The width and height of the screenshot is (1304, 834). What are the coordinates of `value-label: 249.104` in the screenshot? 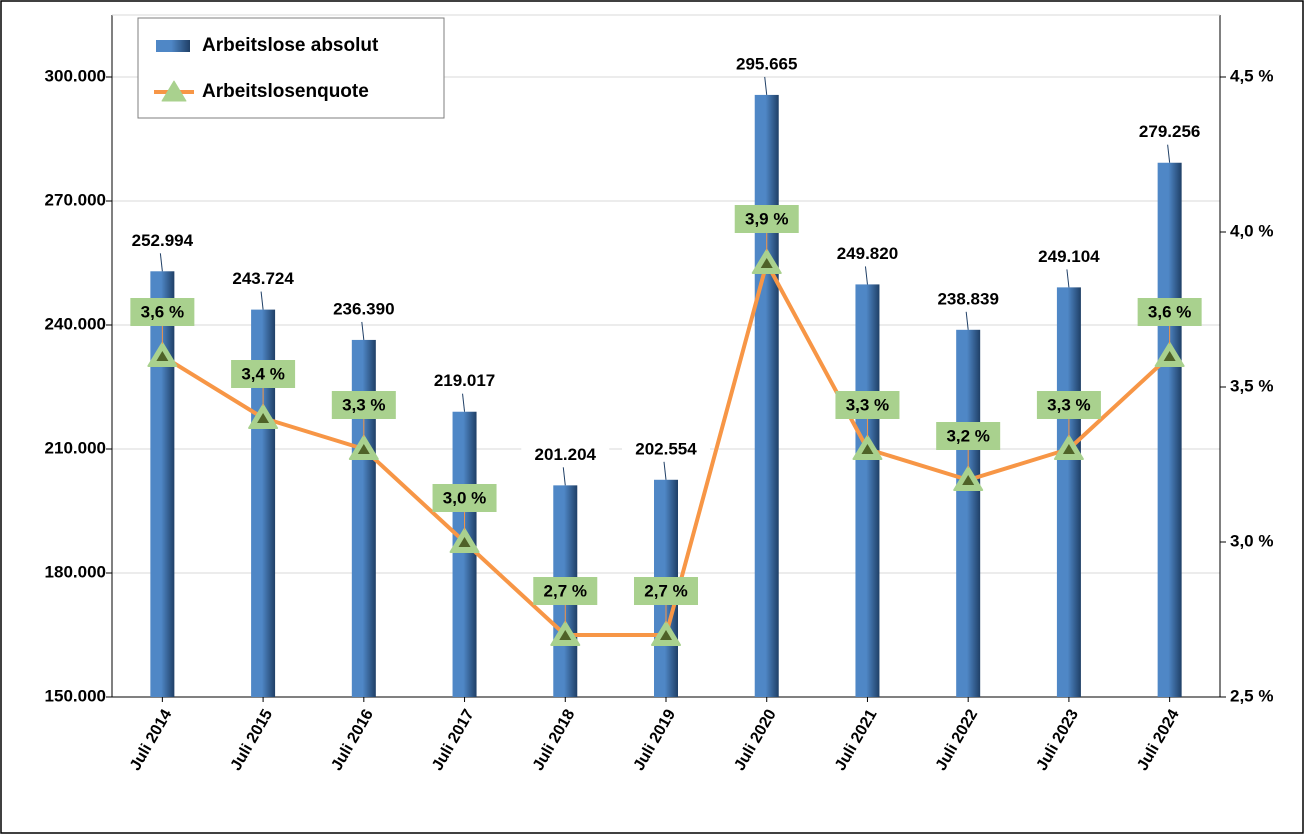 It's located at (1069, 256).